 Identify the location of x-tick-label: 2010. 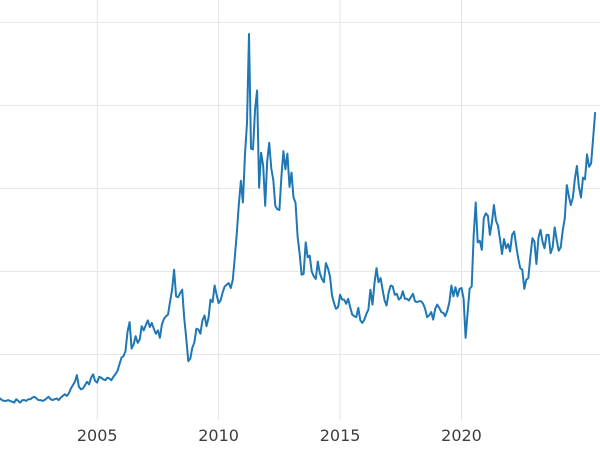
(218, 435).